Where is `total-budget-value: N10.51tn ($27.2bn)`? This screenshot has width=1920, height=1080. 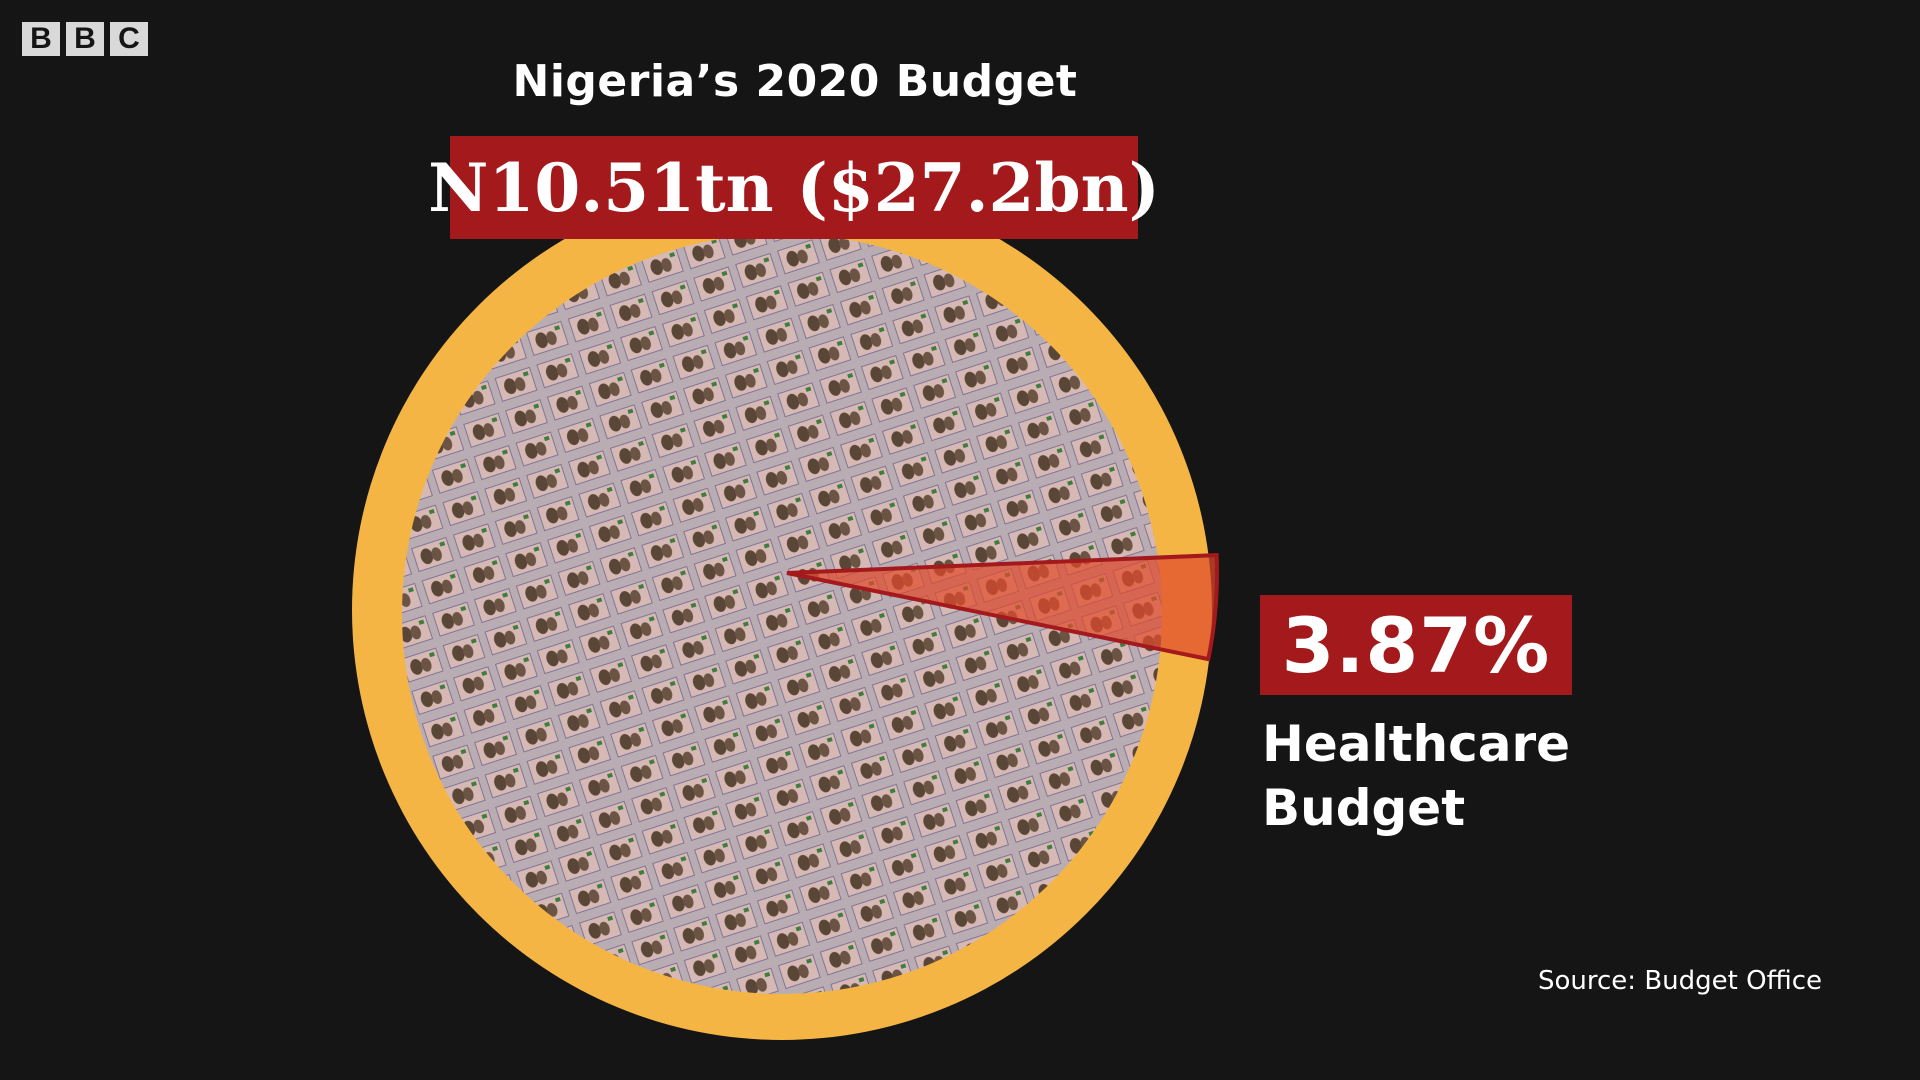 total-budget-value: N10.51tn ($27.2bn) is located at coordinates (794, 187).